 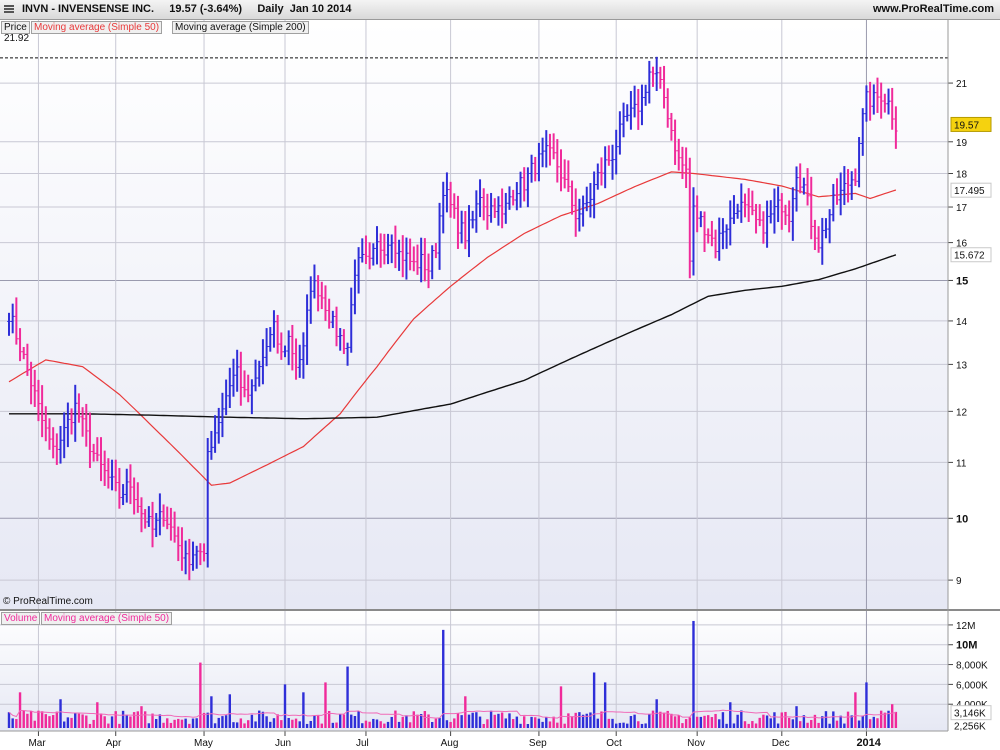 What do you see at coordinates (37, 743) in the screenshot?
I see `month-label: Mar` at bounding box center [37, 743].